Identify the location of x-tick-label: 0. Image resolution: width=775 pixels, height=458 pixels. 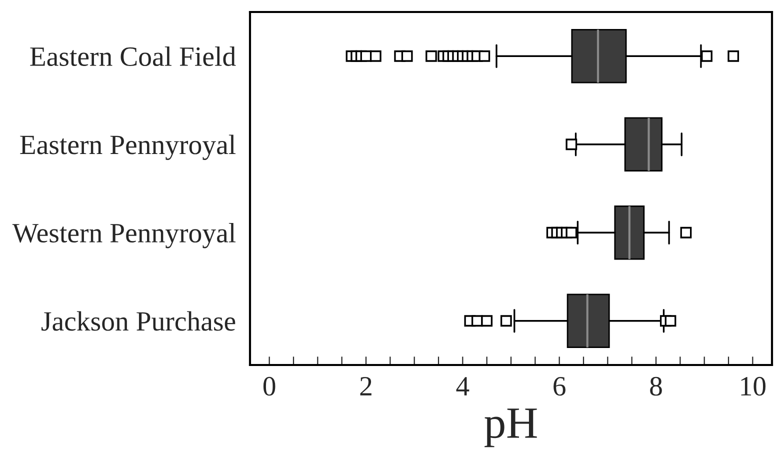
(269, 386).